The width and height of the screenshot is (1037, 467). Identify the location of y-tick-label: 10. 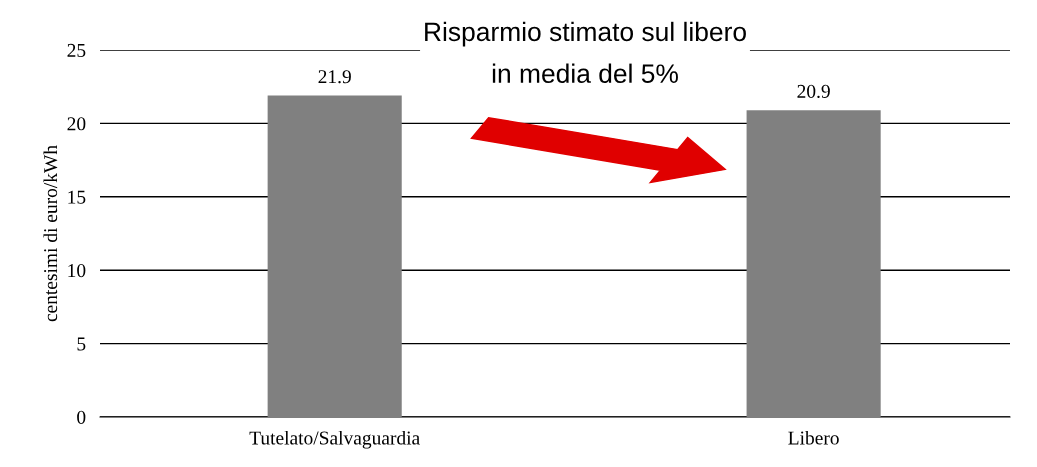
(77, 271).